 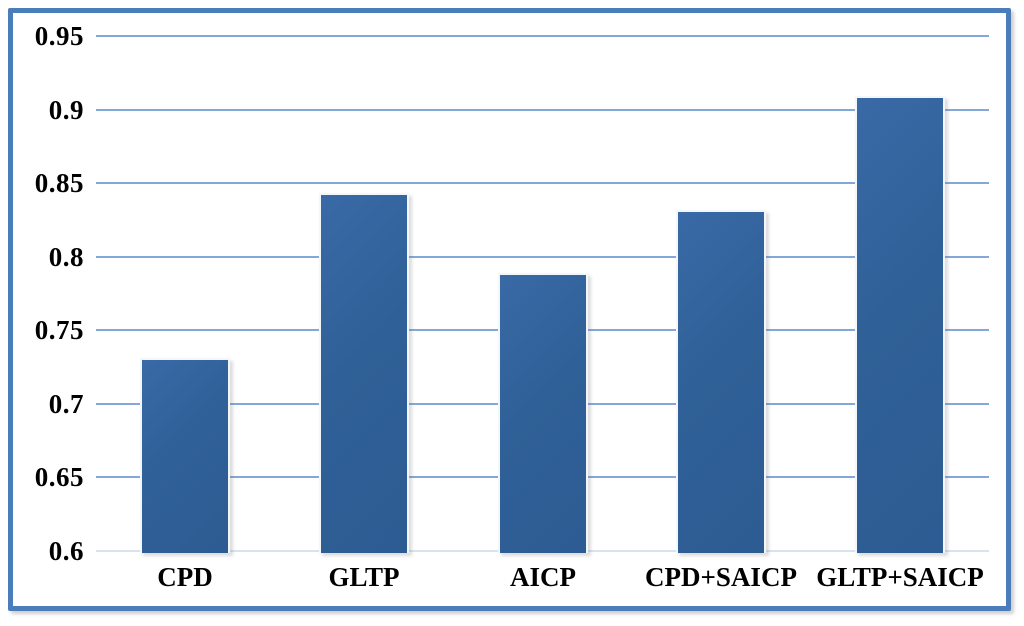 I want to click on x-category-label-gltp: GLTP, so click(x=364, y=577).